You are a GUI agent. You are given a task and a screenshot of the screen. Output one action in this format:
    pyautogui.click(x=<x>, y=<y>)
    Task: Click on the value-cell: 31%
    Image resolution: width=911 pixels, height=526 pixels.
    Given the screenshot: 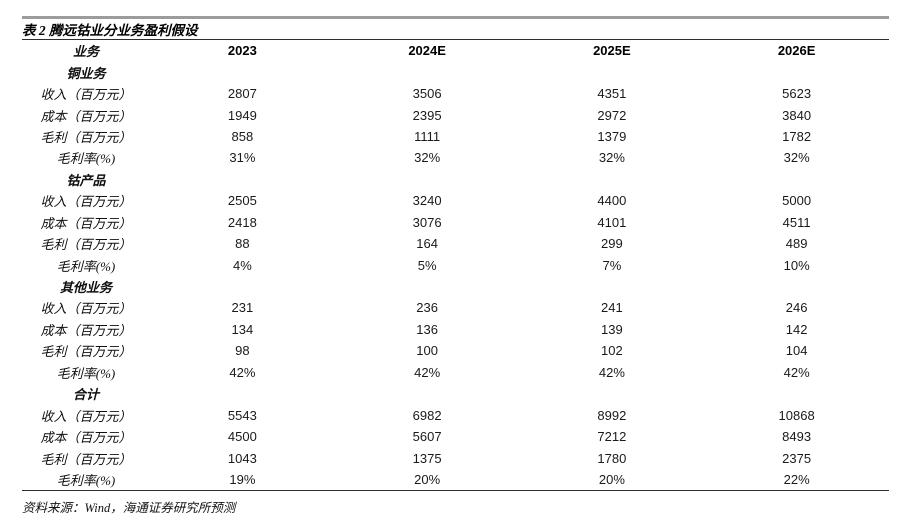 What is the action you would take?
    pyautogui.click(x=242, y=158)
    